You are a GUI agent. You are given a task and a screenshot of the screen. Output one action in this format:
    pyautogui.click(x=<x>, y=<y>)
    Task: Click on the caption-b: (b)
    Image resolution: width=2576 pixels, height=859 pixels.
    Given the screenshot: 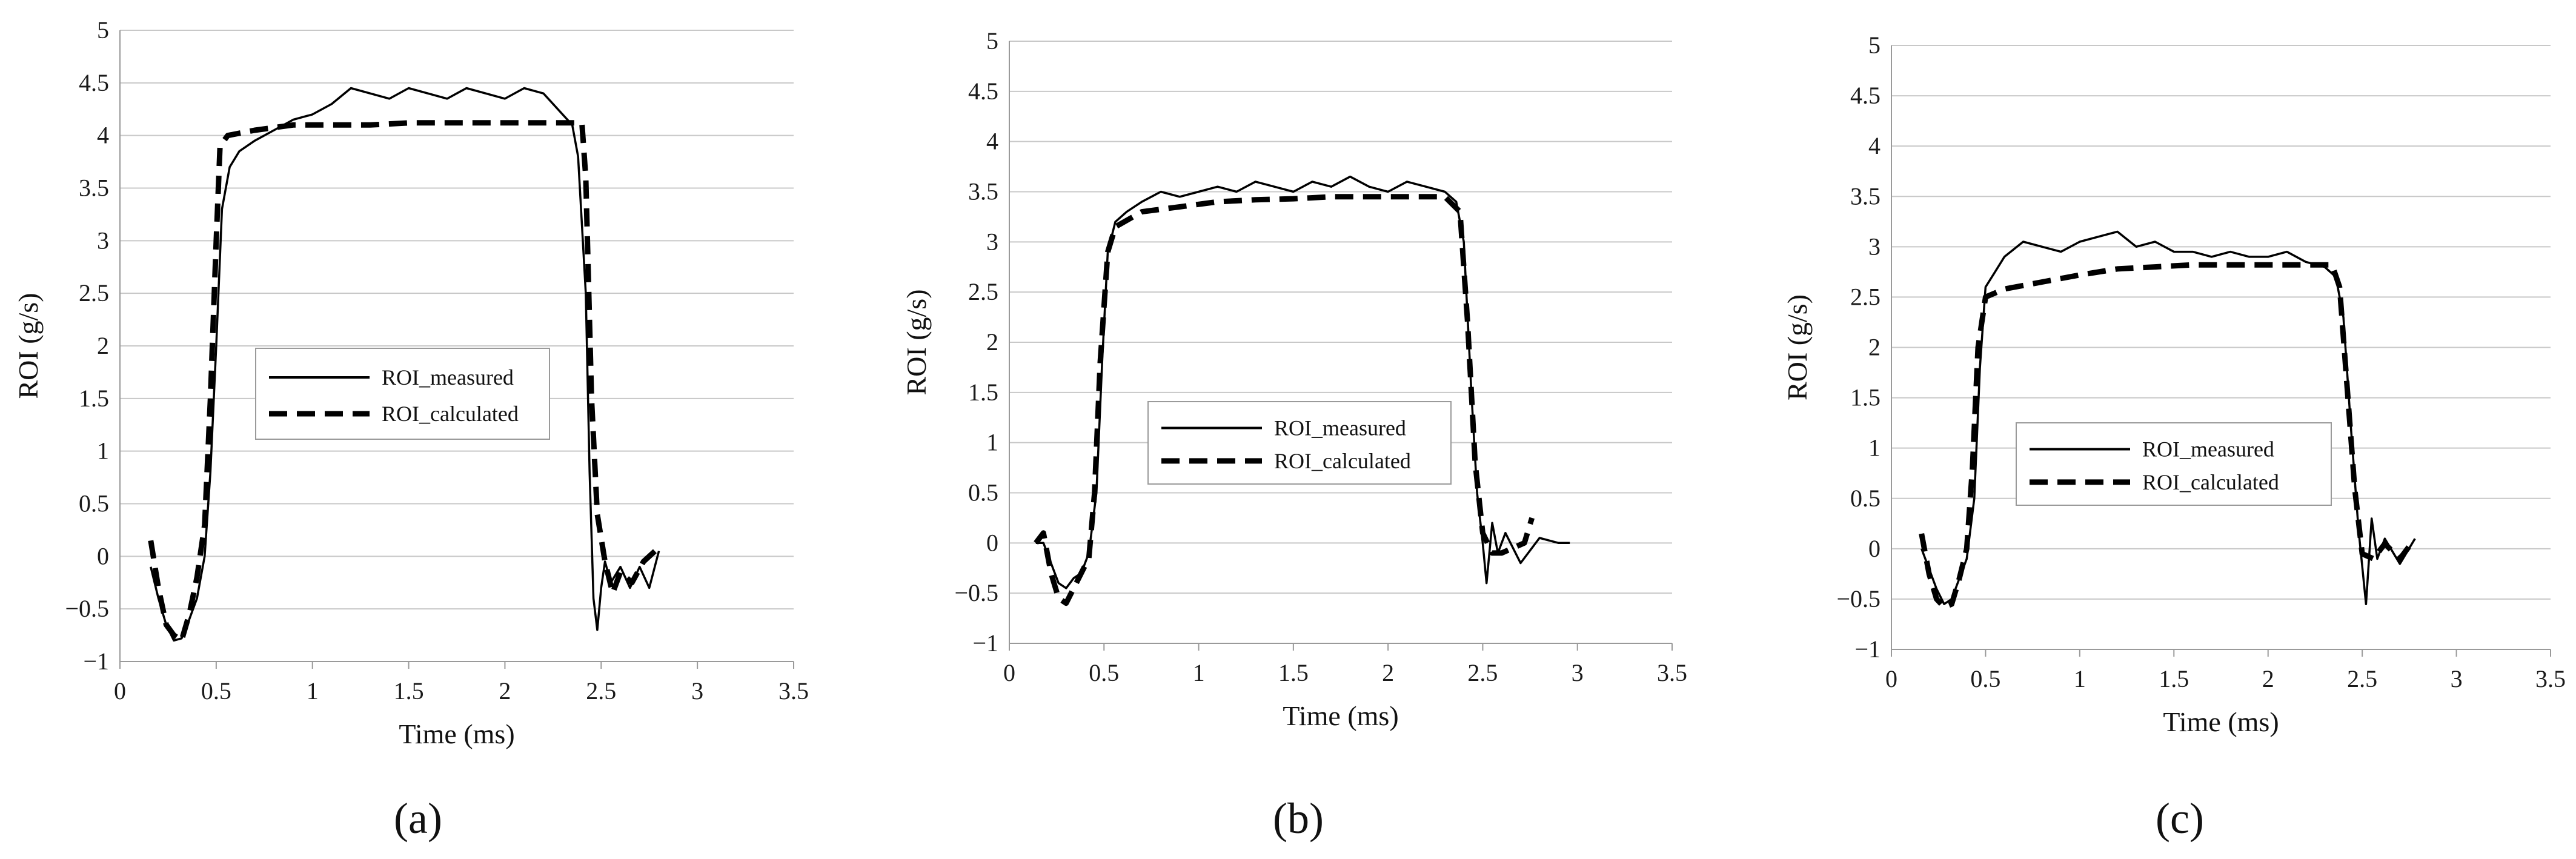 What is the action you would take?
    pyautogui.click(x=1298, y=818)
    